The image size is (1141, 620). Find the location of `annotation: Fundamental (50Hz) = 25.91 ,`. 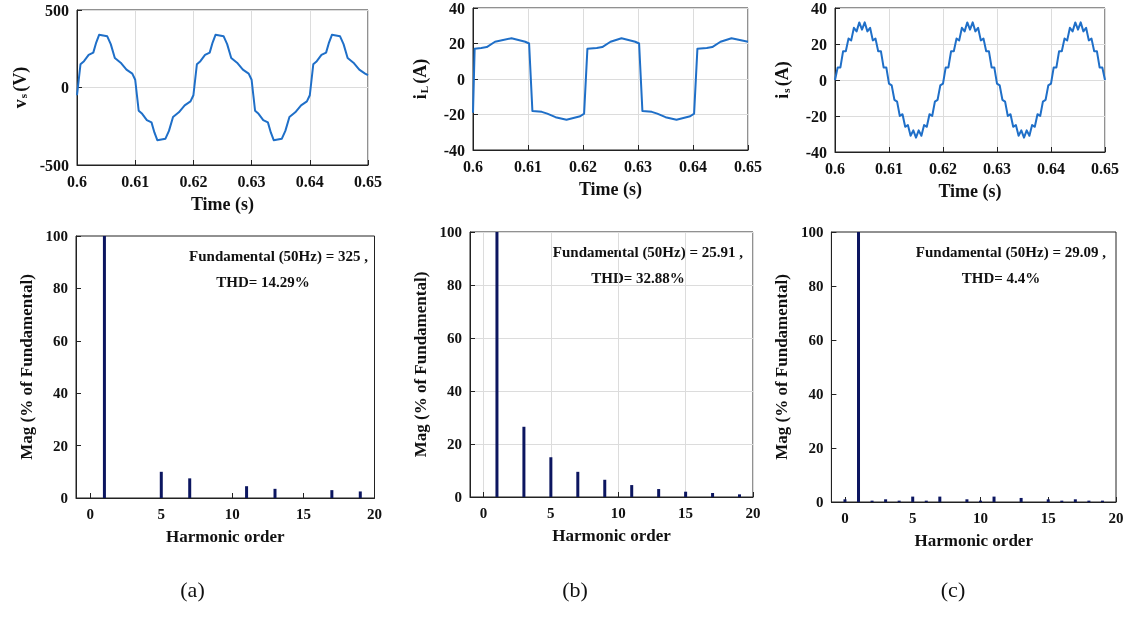

annotation: Fundamental (50Hz) = 25.91 , is located at coordinates (648, 252).